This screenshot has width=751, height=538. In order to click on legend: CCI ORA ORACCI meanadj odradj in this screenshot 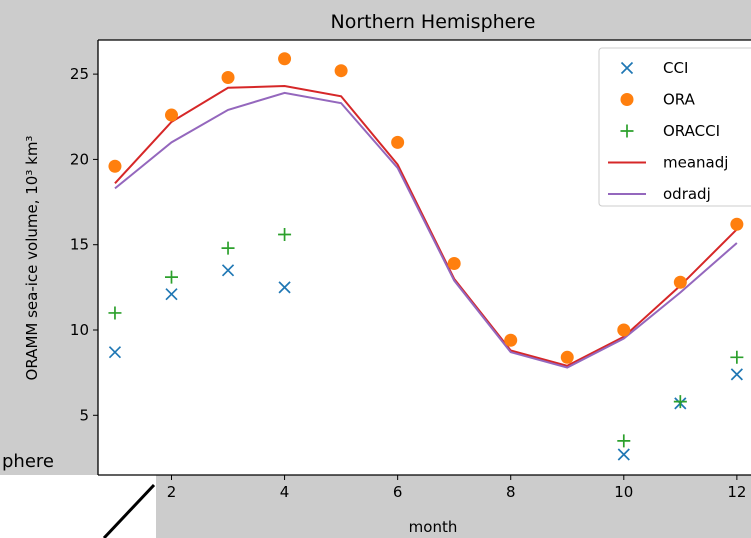, I will do `click(674, 127)`.